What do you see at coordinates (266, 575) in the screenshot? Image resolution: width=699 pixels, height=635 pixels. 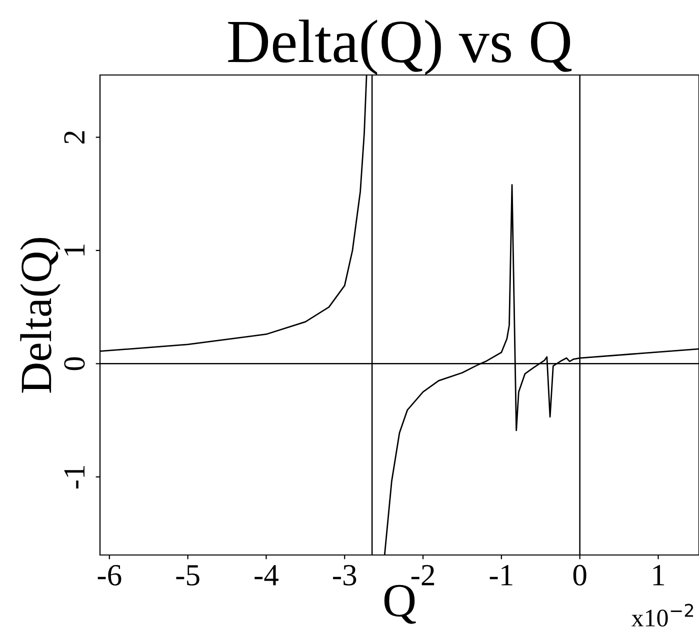 I see `x-tick-label: -4` at bounding box center [266, 575].